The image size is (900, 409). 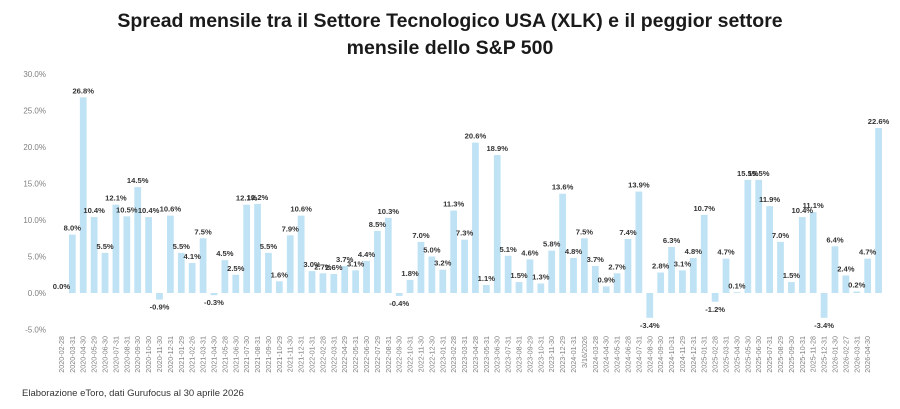 What do you see at coordinates (715, 354) in the screenshot?
I see `x-tick-label: 2025-02-28` at bounding box center [715, 354].